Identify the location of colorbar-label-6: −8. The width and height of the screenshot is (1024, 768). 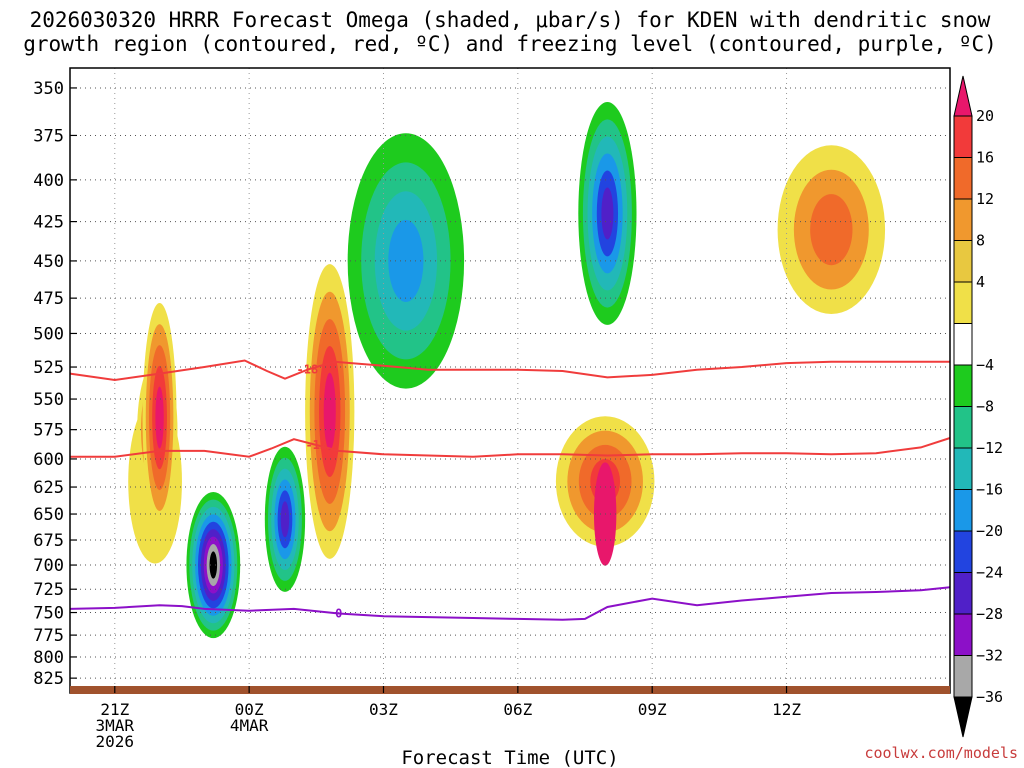
(985, 407).